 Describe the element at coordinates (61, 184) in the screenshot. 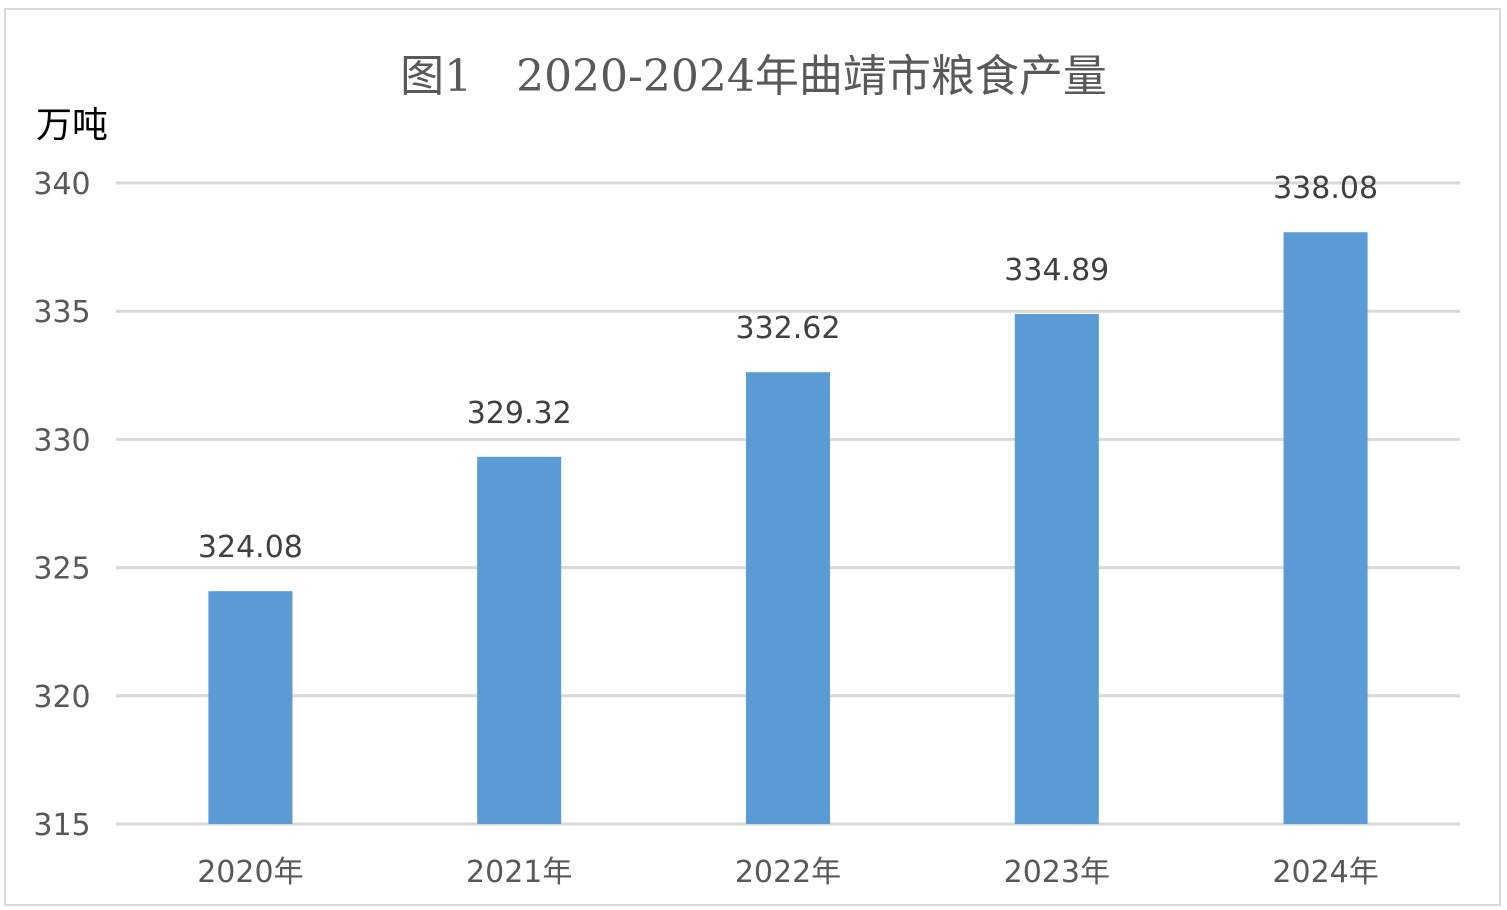

I see `y-tick-label: 340` at that location.